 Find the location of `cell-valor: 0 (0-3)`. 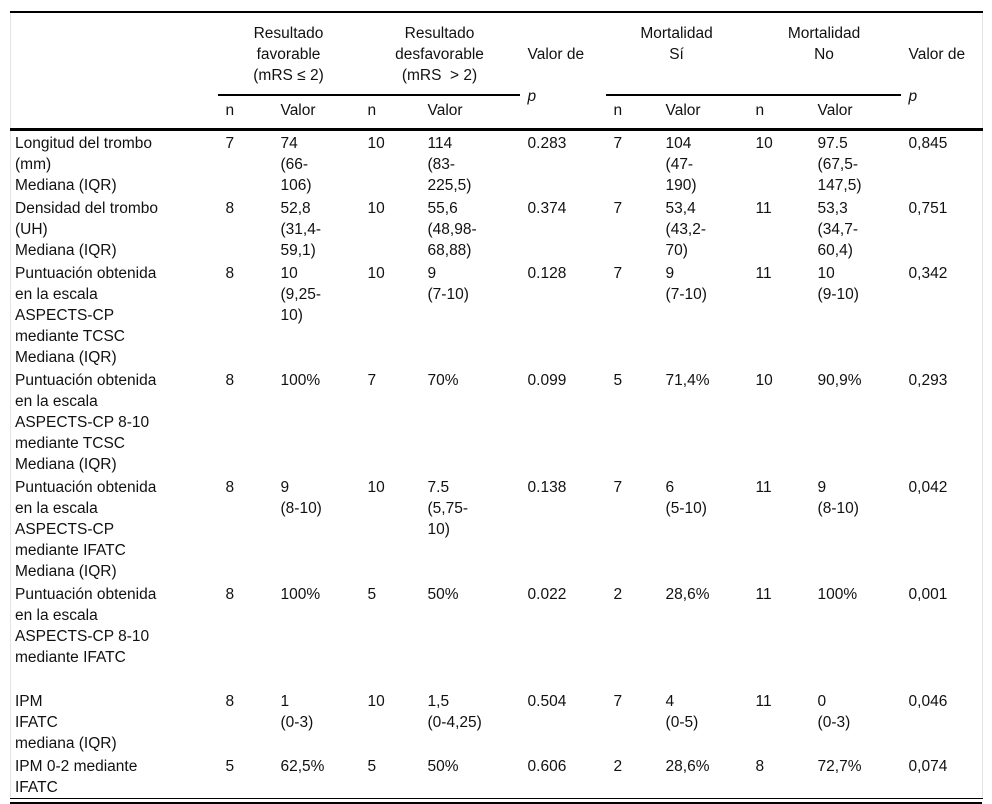

cell-valor: 0 (0-3) is located at coordinates (834, 712).